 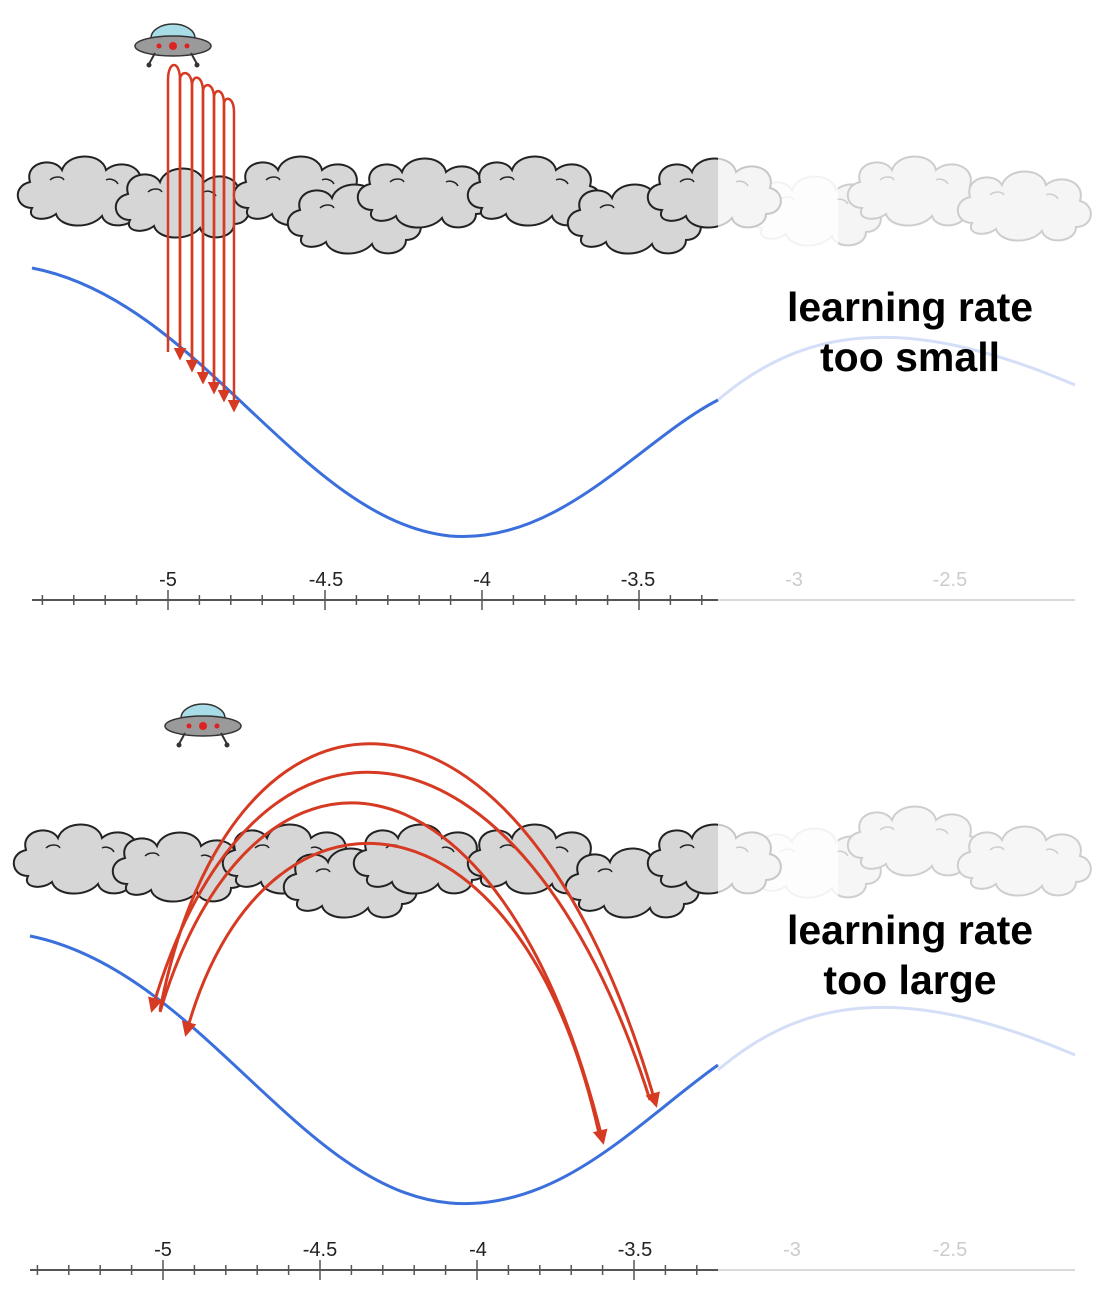 I want to click on caption: learning rate too small, so click(x=910, y=332).